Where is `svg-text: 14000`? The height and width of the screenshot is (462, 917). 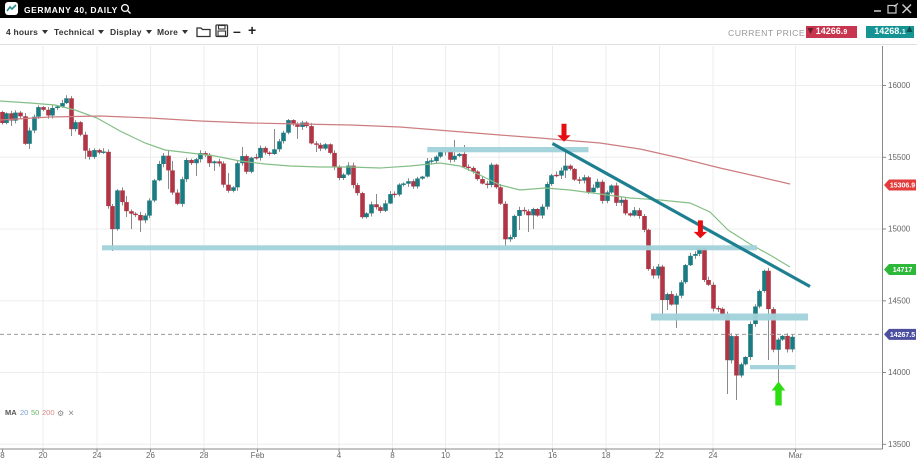 svg-text: 14000 is located at coordinates (899, 372).